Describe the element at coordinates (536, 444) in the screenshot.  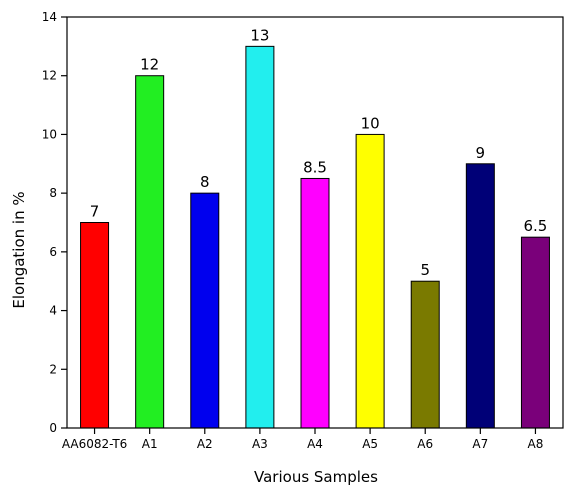
I see `x-tick-label: A8` at that location.